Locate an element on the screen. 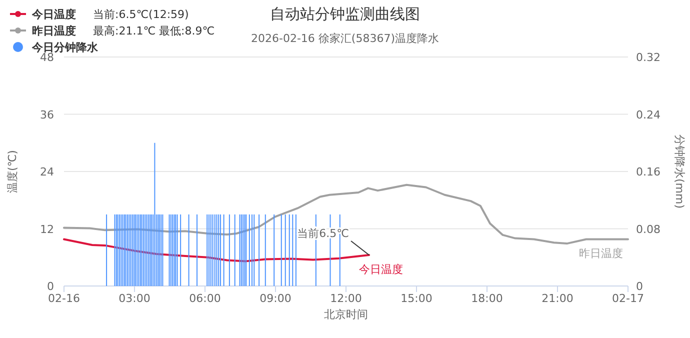 This screenshot has height=338, width=690. y2-tick-label: 0.16 is located at coordinates (648, 172).